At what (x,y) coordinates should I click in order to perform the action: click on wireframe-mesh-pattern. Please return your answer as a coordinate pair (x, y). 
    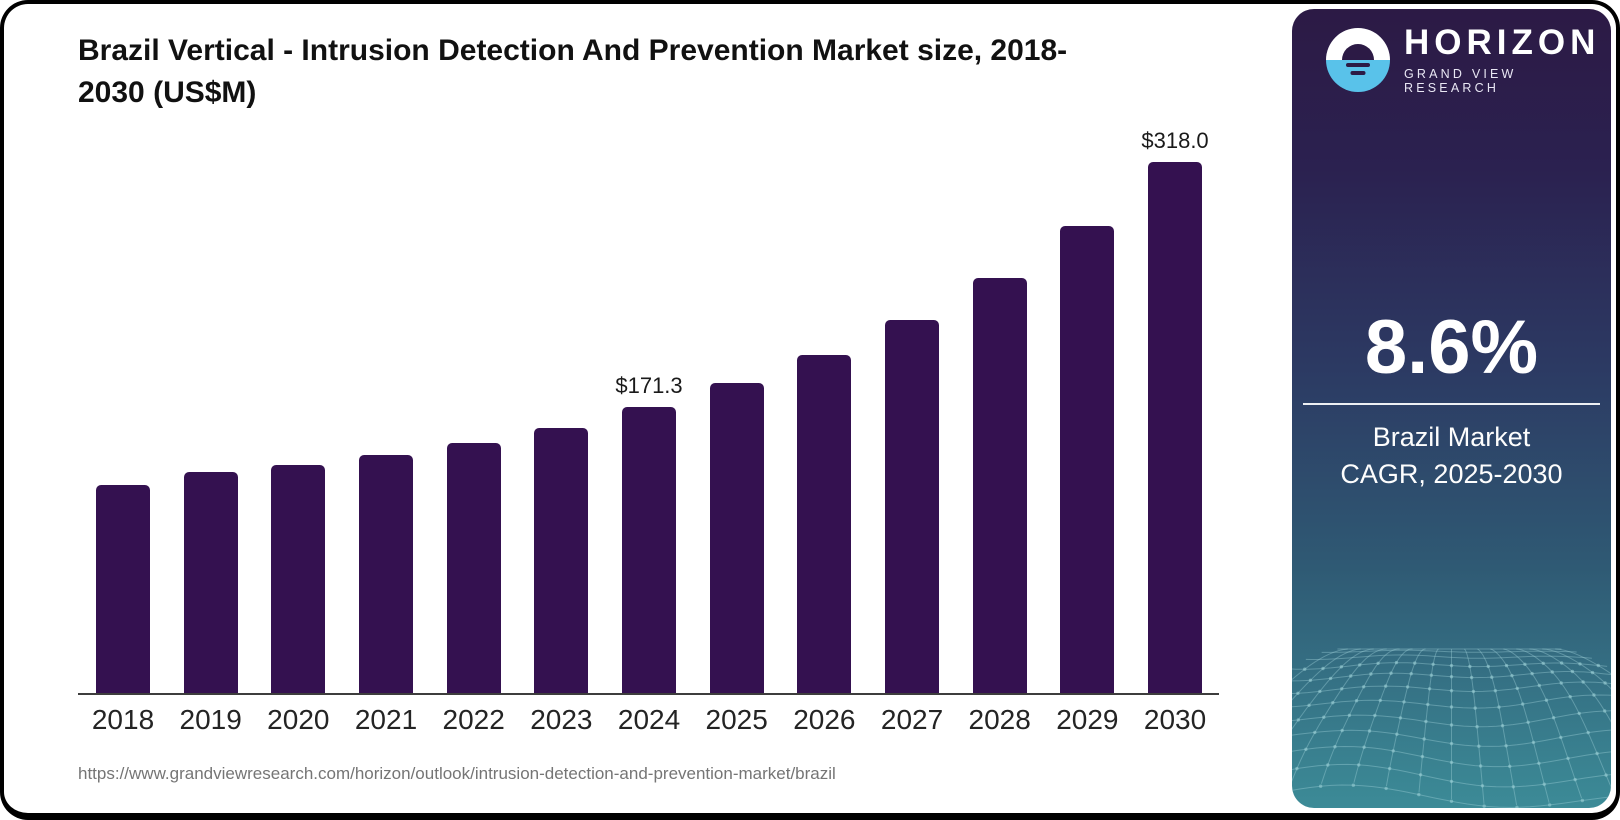
    Looking at the image, I should click on (1451, 728).